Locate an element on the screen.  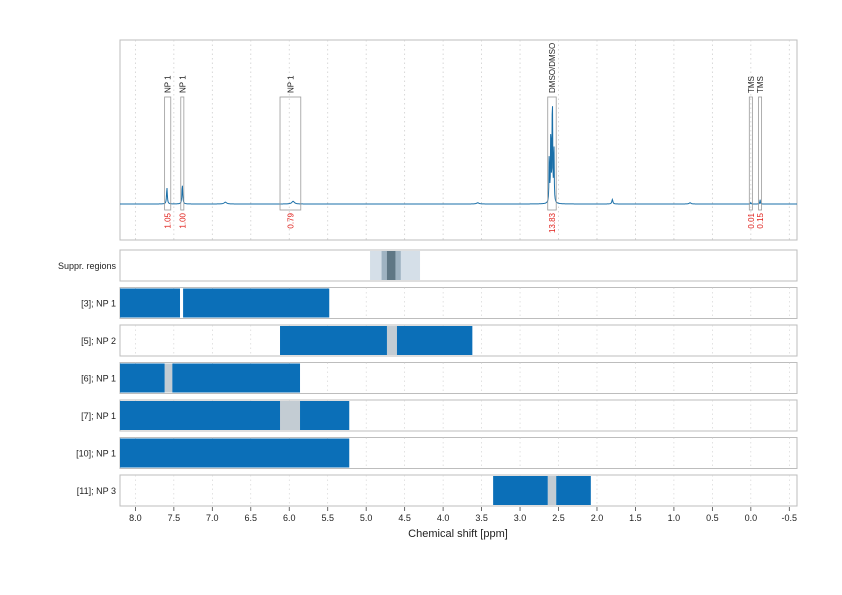
peak-integral: 0.79 is located at coordinates (290, 220).